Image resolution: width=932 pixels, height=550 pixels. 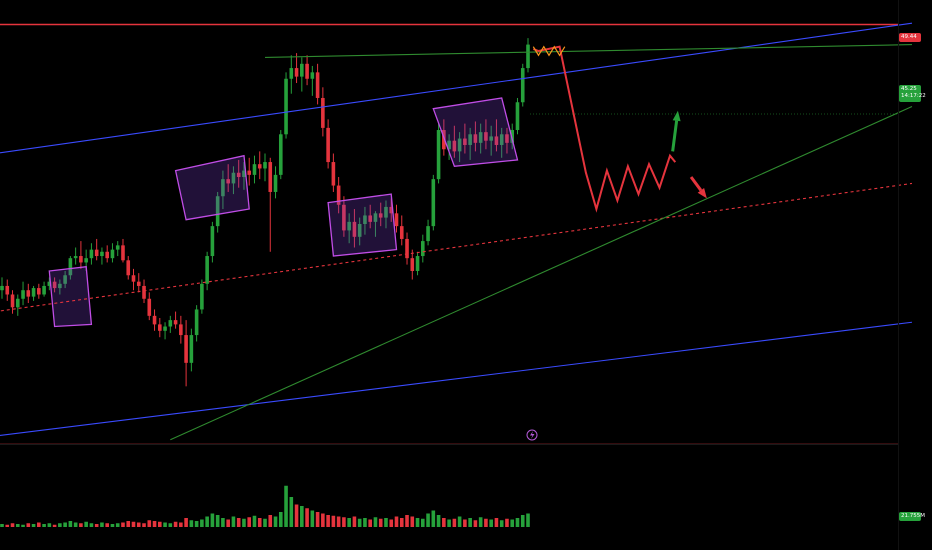 What do you see at coordinates (588, 51) in the screenshot?
I see `trend-line` at bounding box center [588, 51].